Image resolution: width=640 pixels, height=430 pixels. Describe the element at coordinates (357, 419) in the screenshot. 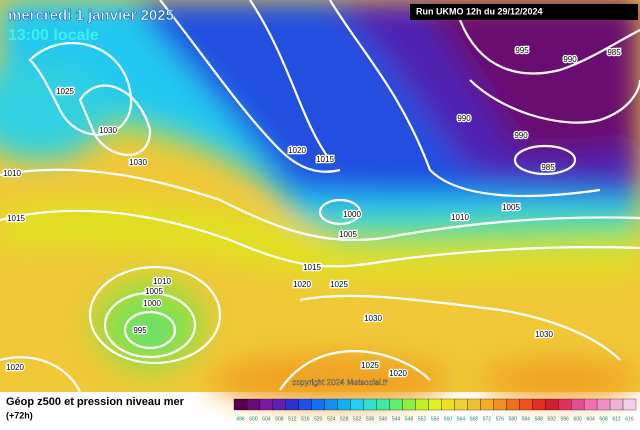

I see `scale-label: 532` at that location.